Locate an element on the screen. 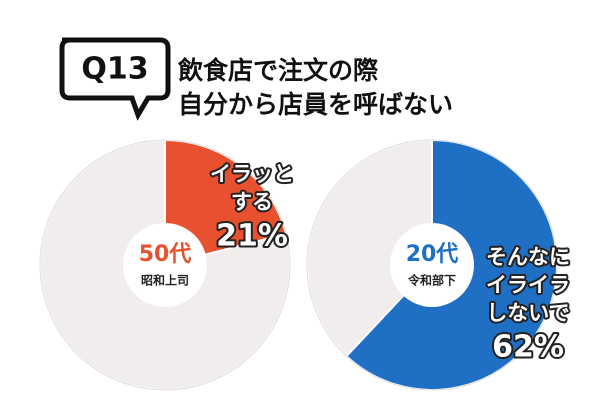 The image size is (600, 415). slice-label: しないで is located at coordinates (527, 313).